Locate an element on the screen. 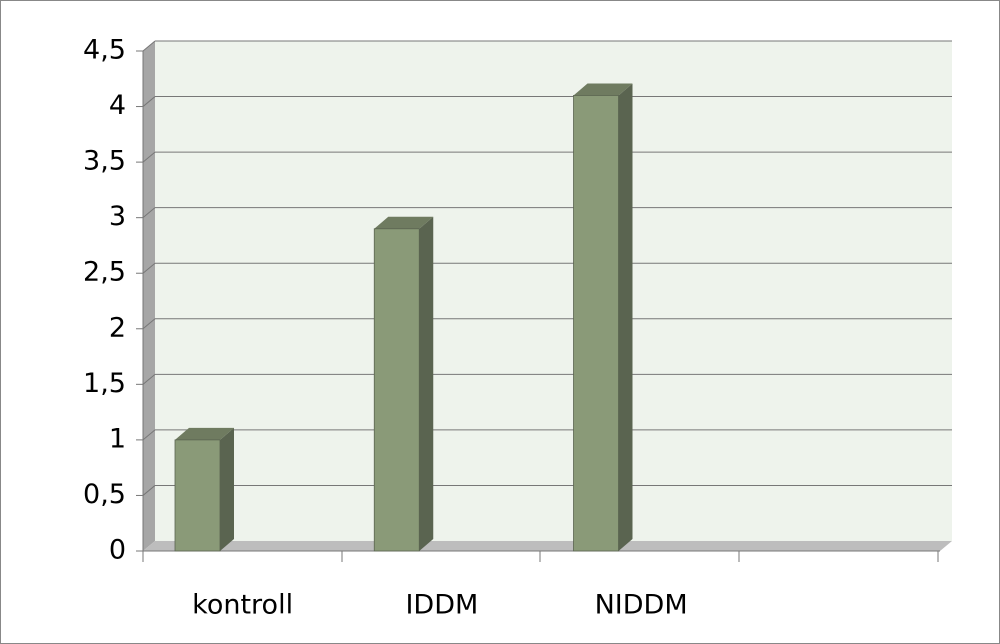 This screenshot has height=644, width=1000. floor is located at coordinates (547, 546).